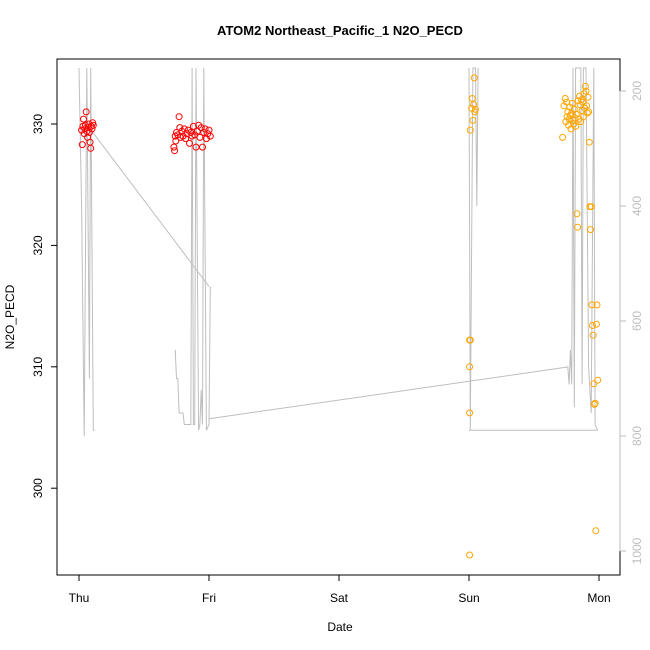 The image size is (650, 650). What do you see at coordinates (637, 550) in the screenshot?
I see `right-tick-label: 1000` at bounding box center [637, 550].